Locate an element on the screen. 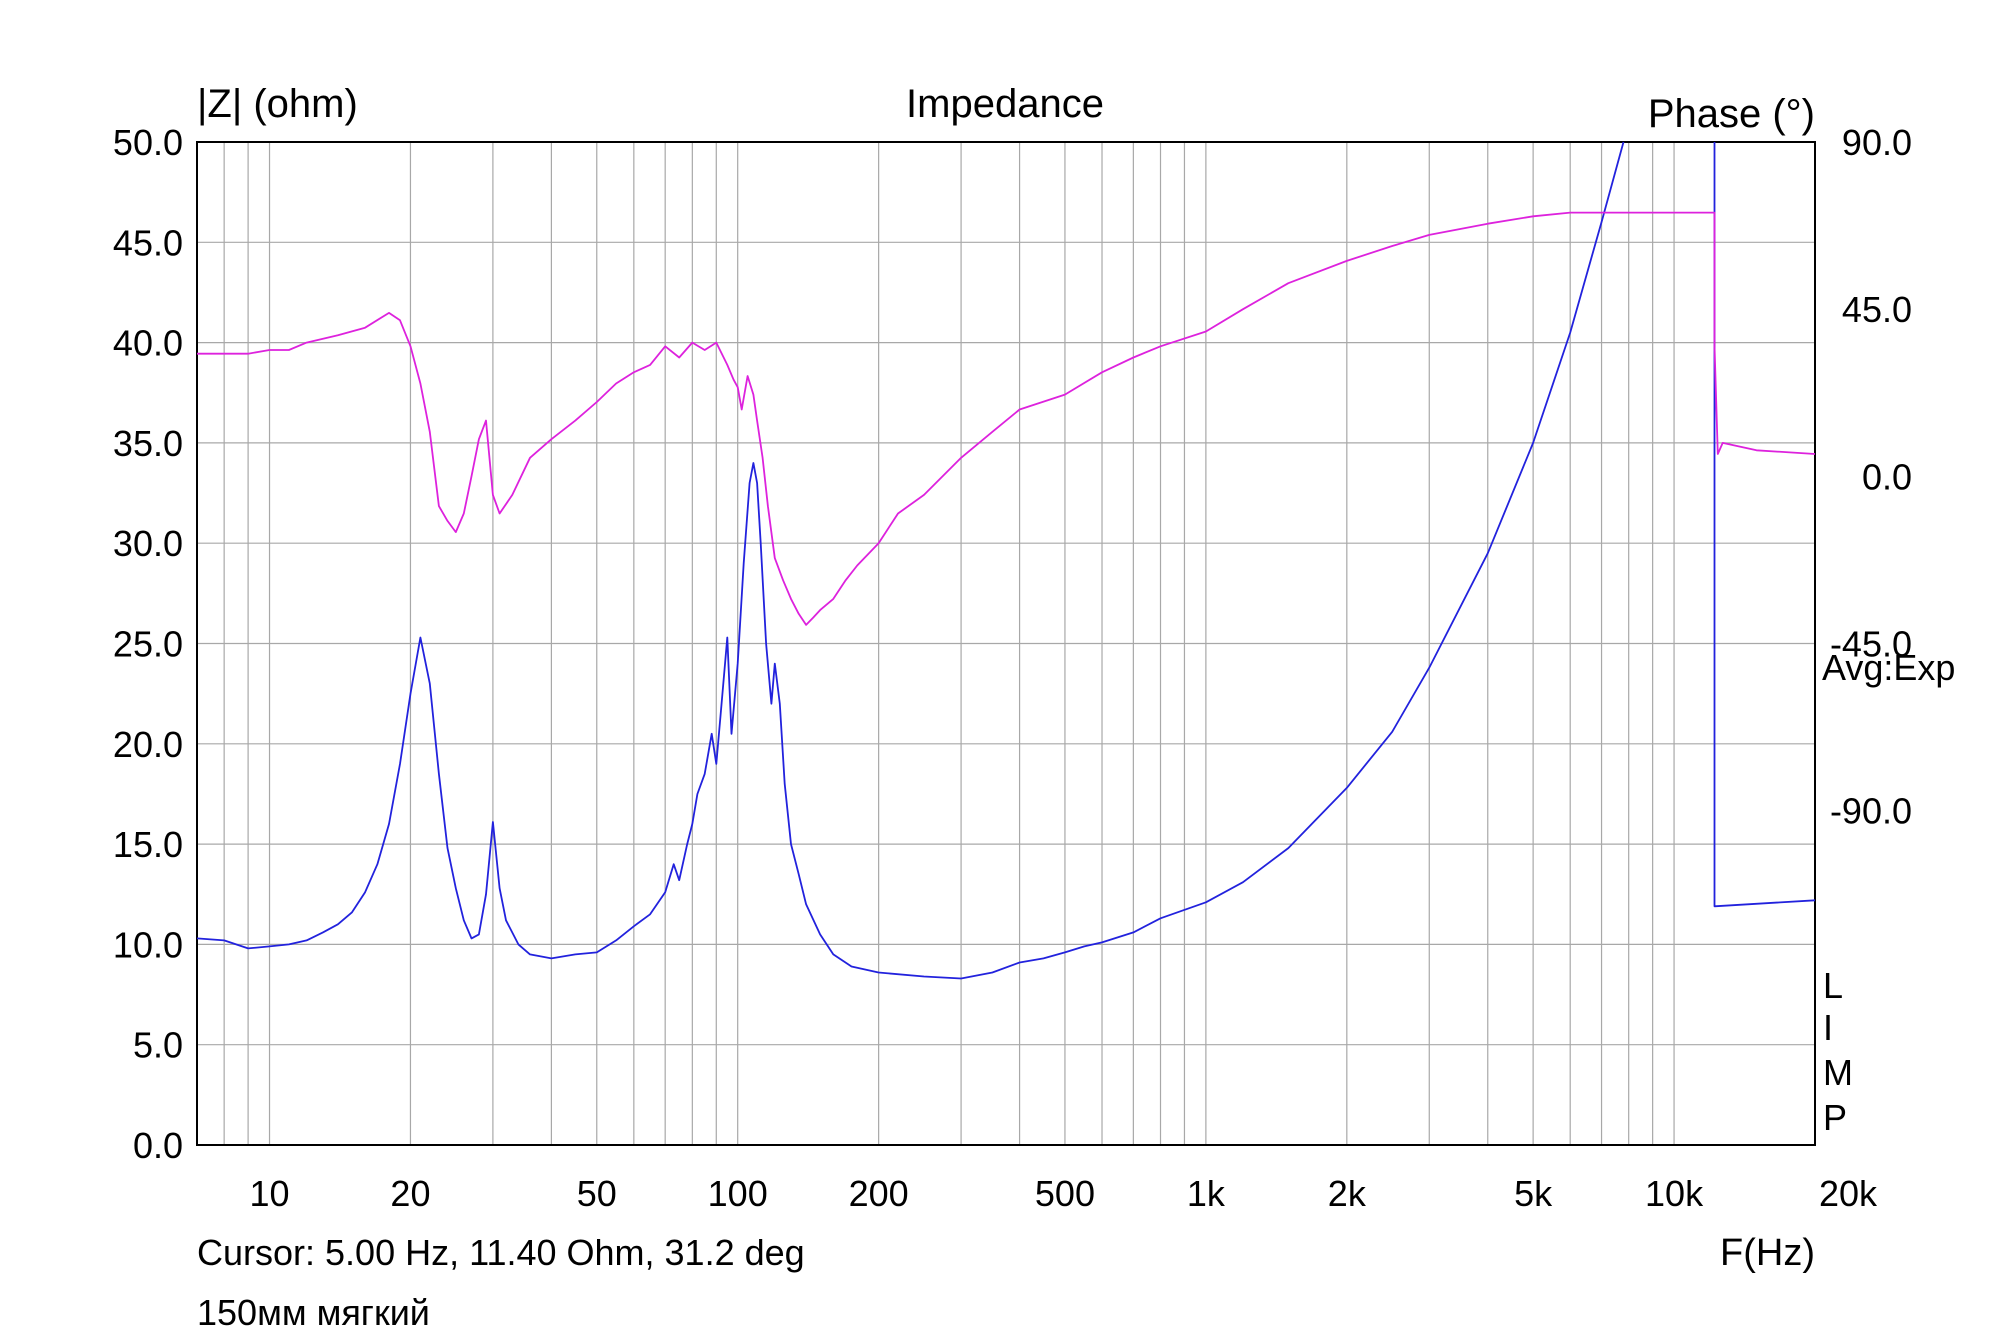 The image size is (2000, 1331). y-tick-label: 20.0 is located at coordinates (148, 744).